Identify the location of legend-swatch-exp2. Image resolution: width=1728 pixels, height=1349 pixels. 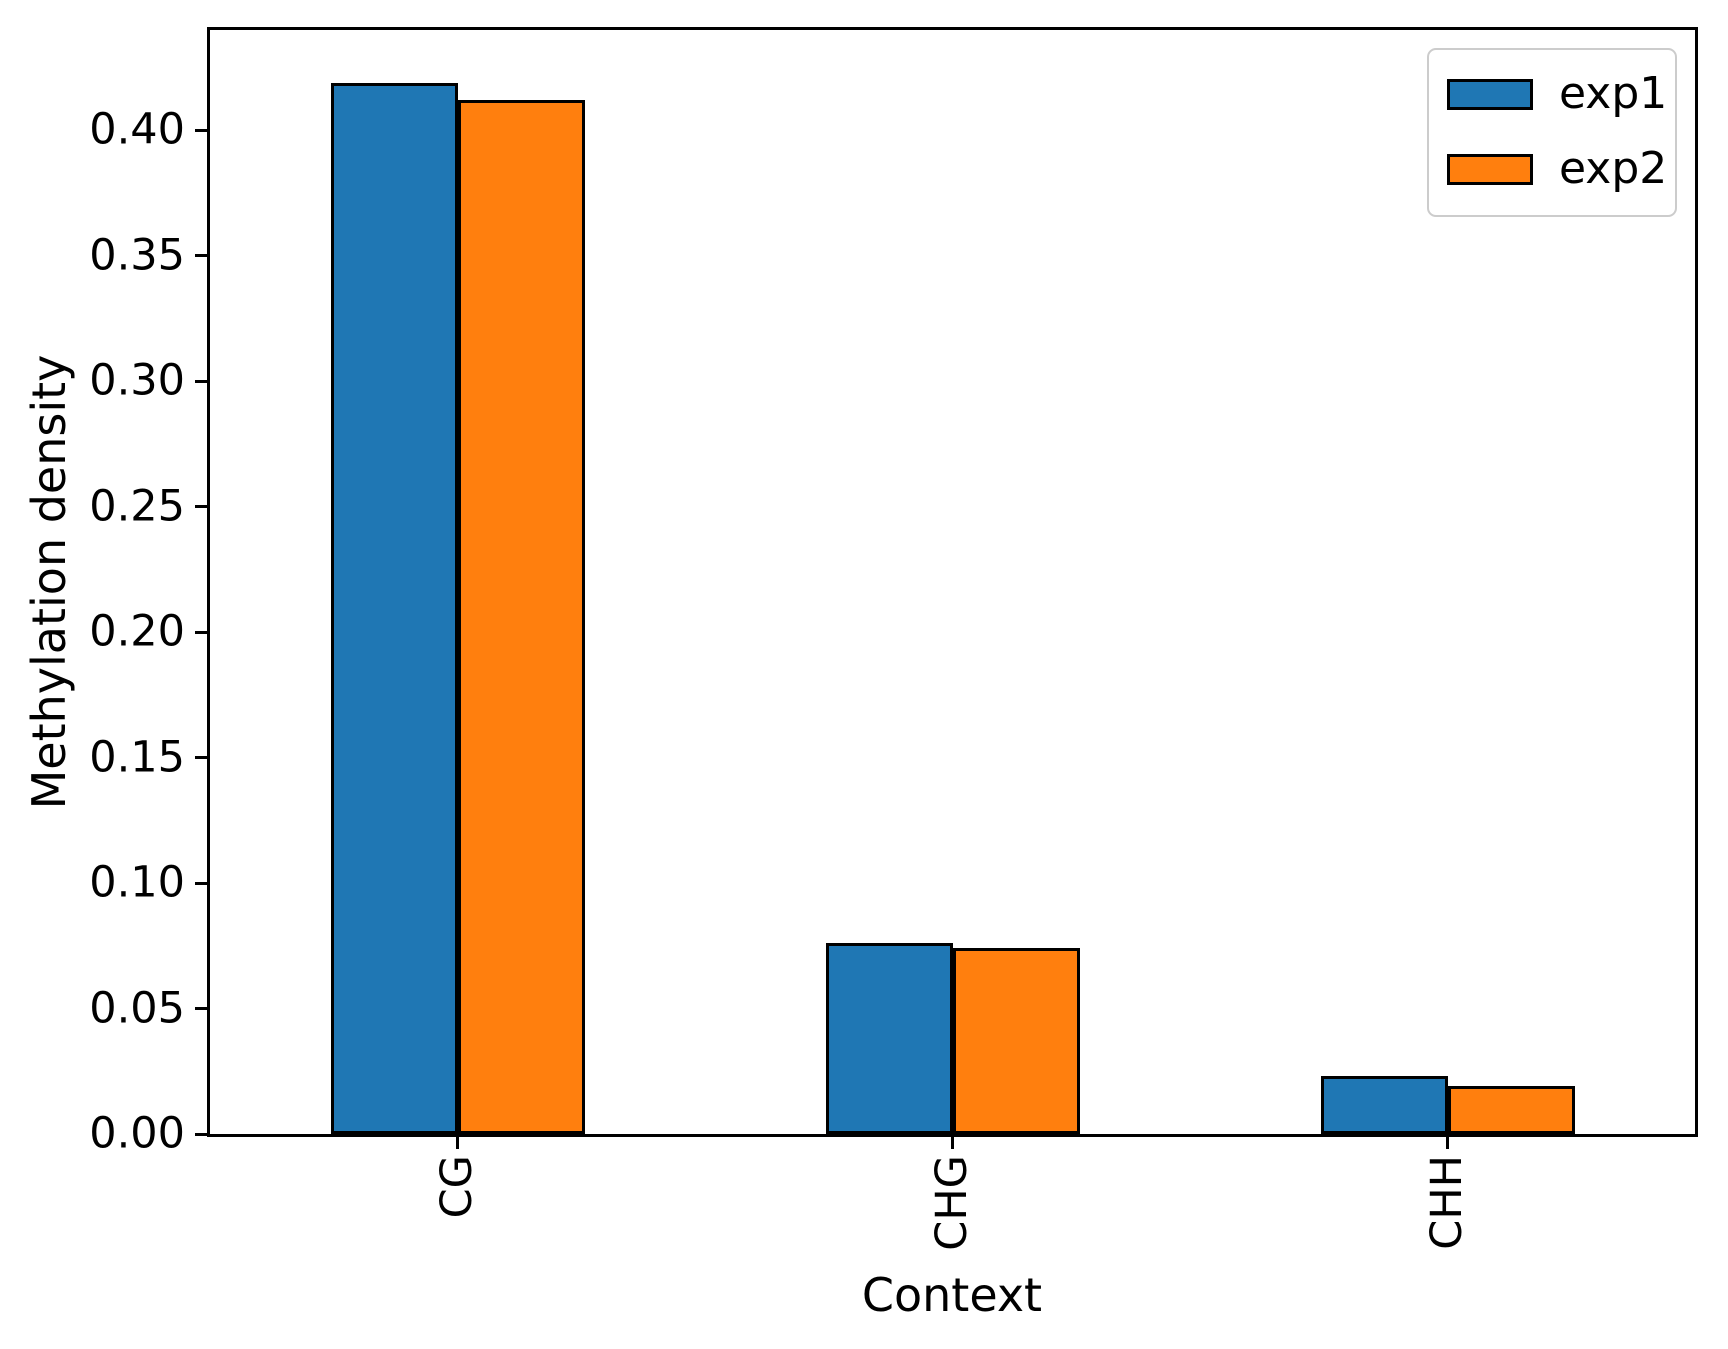
(1490, 169).